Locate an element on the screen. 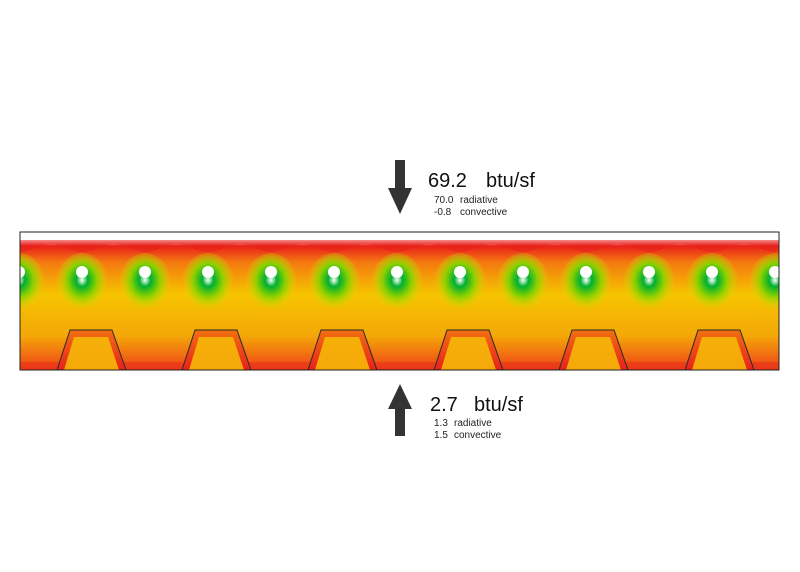 This screenshot has height=572, width=800. bottom-radiative-value: 1.3 is located at coordinates (441, 423).